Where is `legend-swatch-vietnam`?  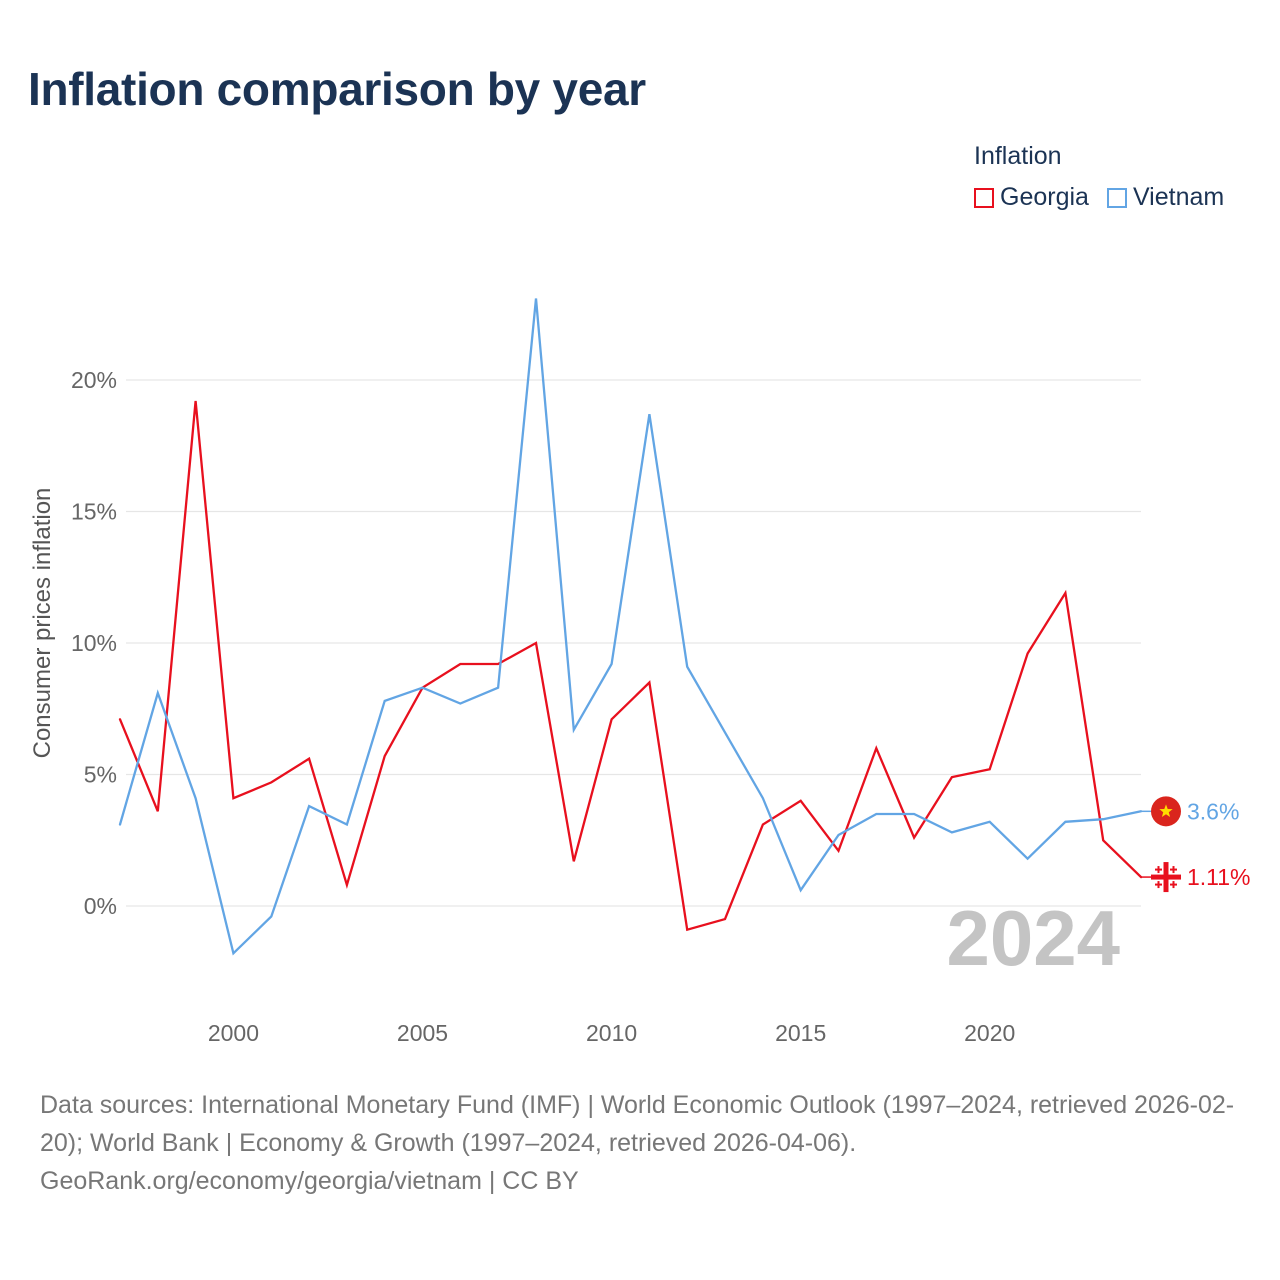 legend-swatch-vietnam is located at coordinates (1116, 197).